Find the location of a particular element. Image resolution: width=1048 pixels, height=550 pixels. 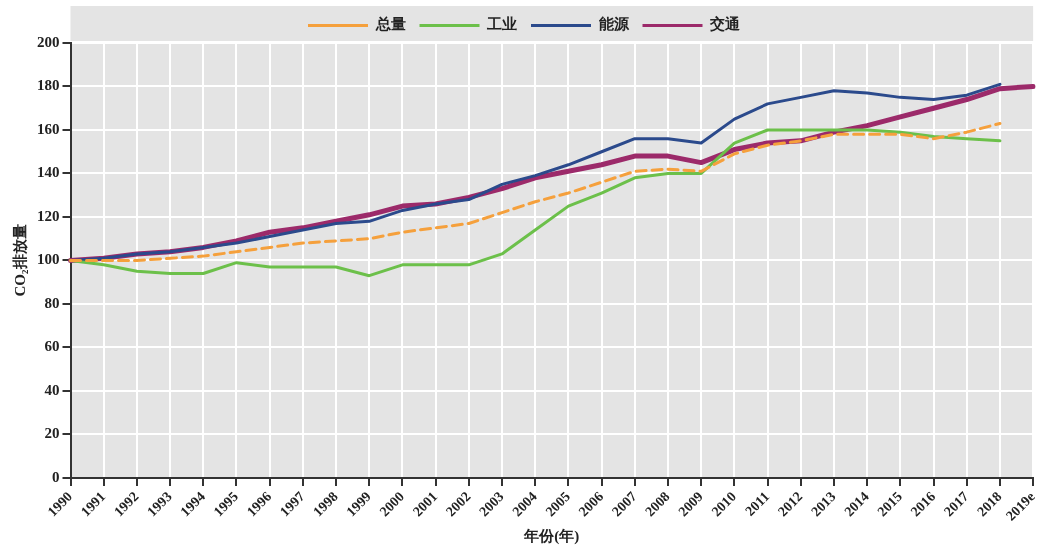

y-tick-label: 140 is located at coordinates (48, 172).